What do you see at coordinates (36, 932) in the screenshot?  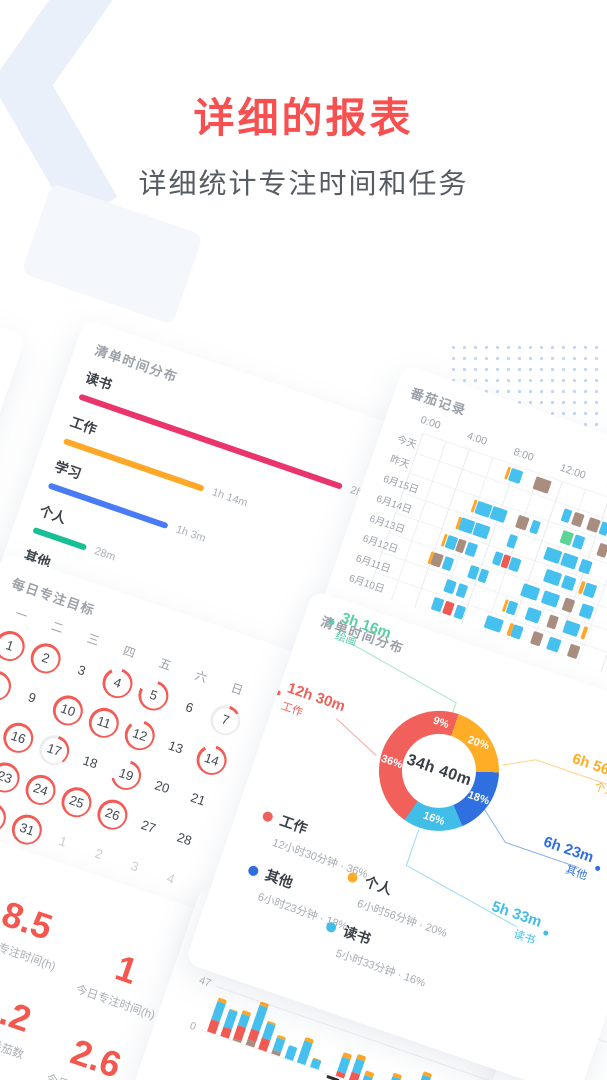 I see `stat-item: 8.5 本周专注时间(h)` at bounding box center [36, 932].